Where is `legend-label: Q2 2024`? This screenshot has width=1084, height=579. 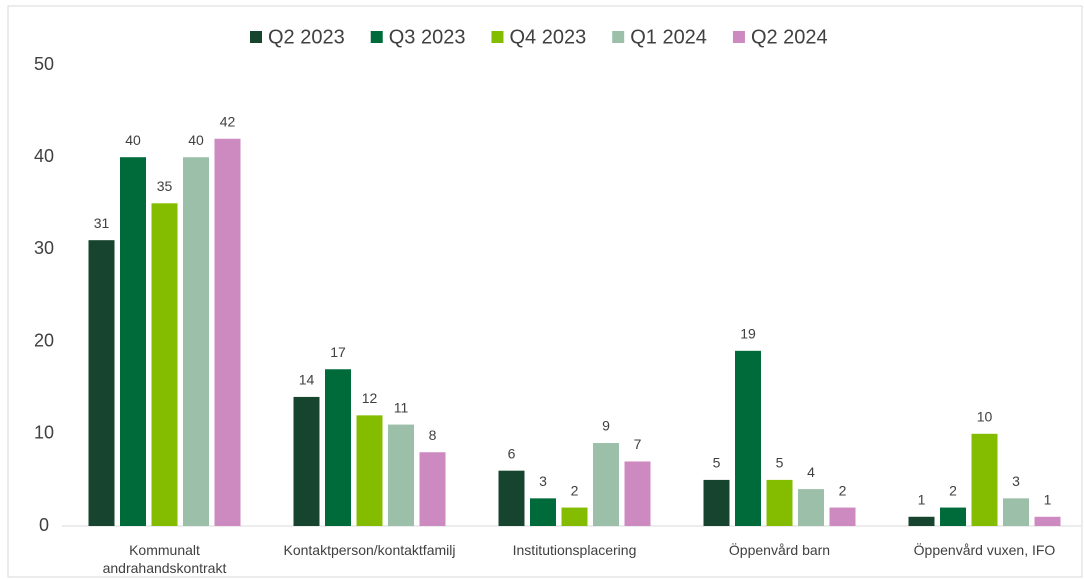 legend-label: Q2 2024 is located at coordinates (789, 37).